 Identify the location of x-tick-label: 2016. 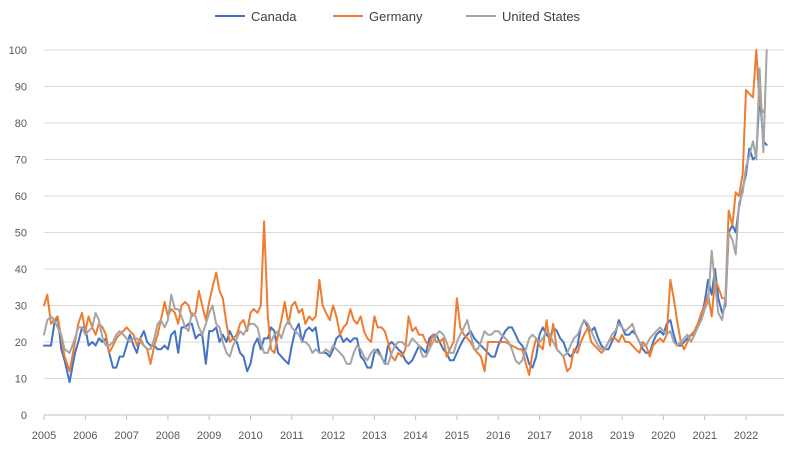
(498, 436).